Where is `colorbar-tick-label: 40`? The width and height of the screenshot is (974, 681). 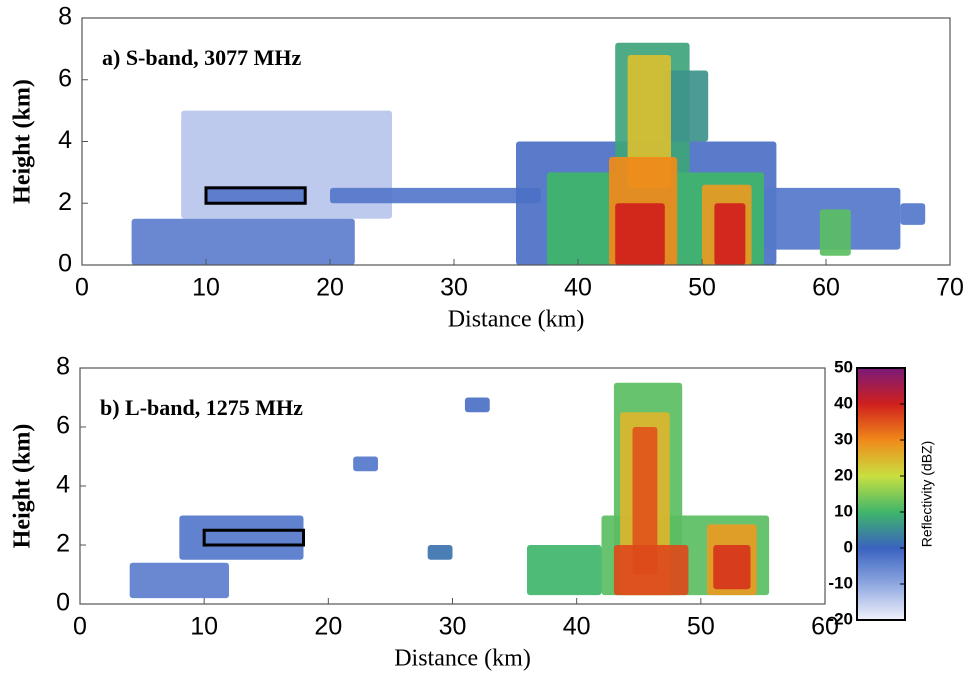 colorbar-tick-label: 40 is located at coordinates (843, 402).